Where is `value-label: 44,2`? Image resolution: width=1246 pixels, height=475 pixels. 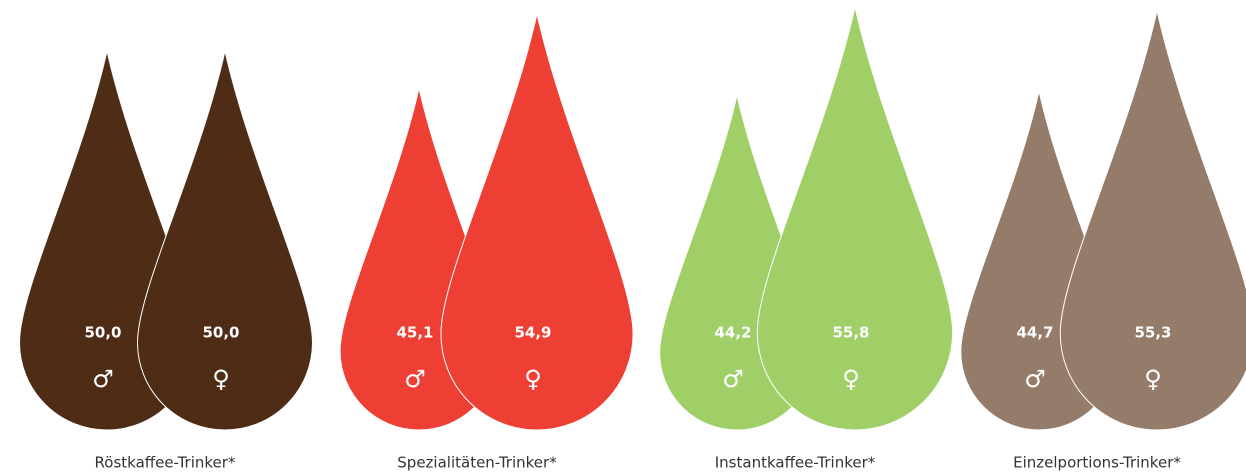
value-label: 44,2 is located at coordinates (732, 333).